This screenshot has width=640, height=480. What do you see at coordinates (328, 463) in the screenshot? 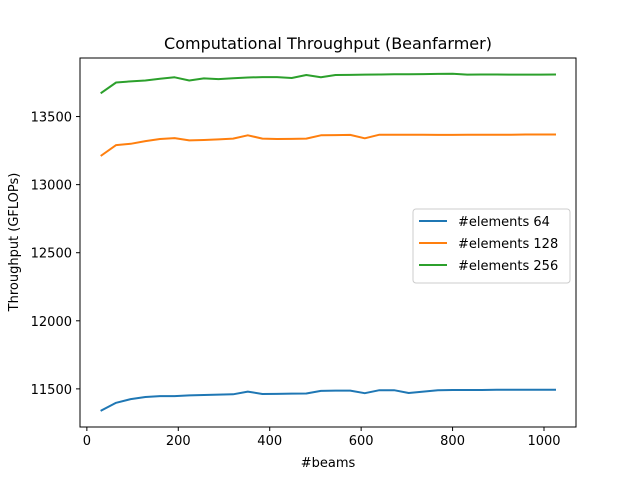
I see `x-axis-label: #beams` at bounding box center [328, 463].